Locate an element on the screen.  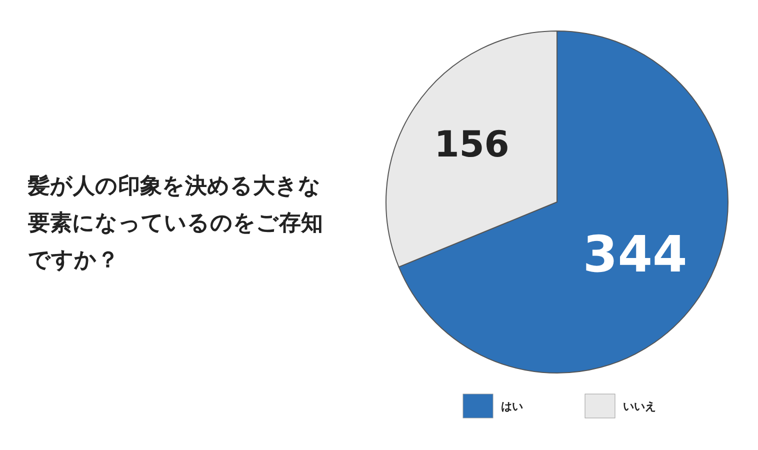
data-label: 156 is located at coordinates (472, 145).